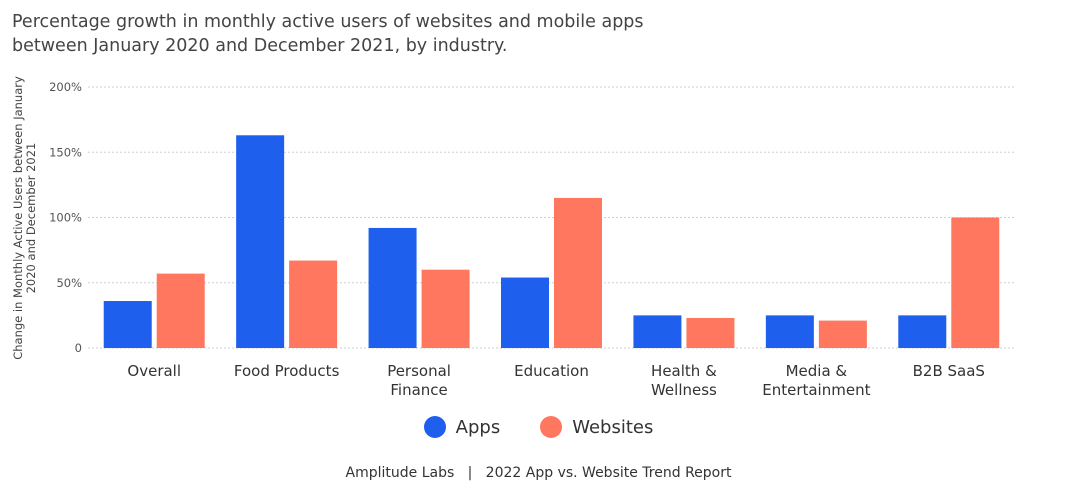  I want to click on x-tick-label: Finance, so click(418, 390).